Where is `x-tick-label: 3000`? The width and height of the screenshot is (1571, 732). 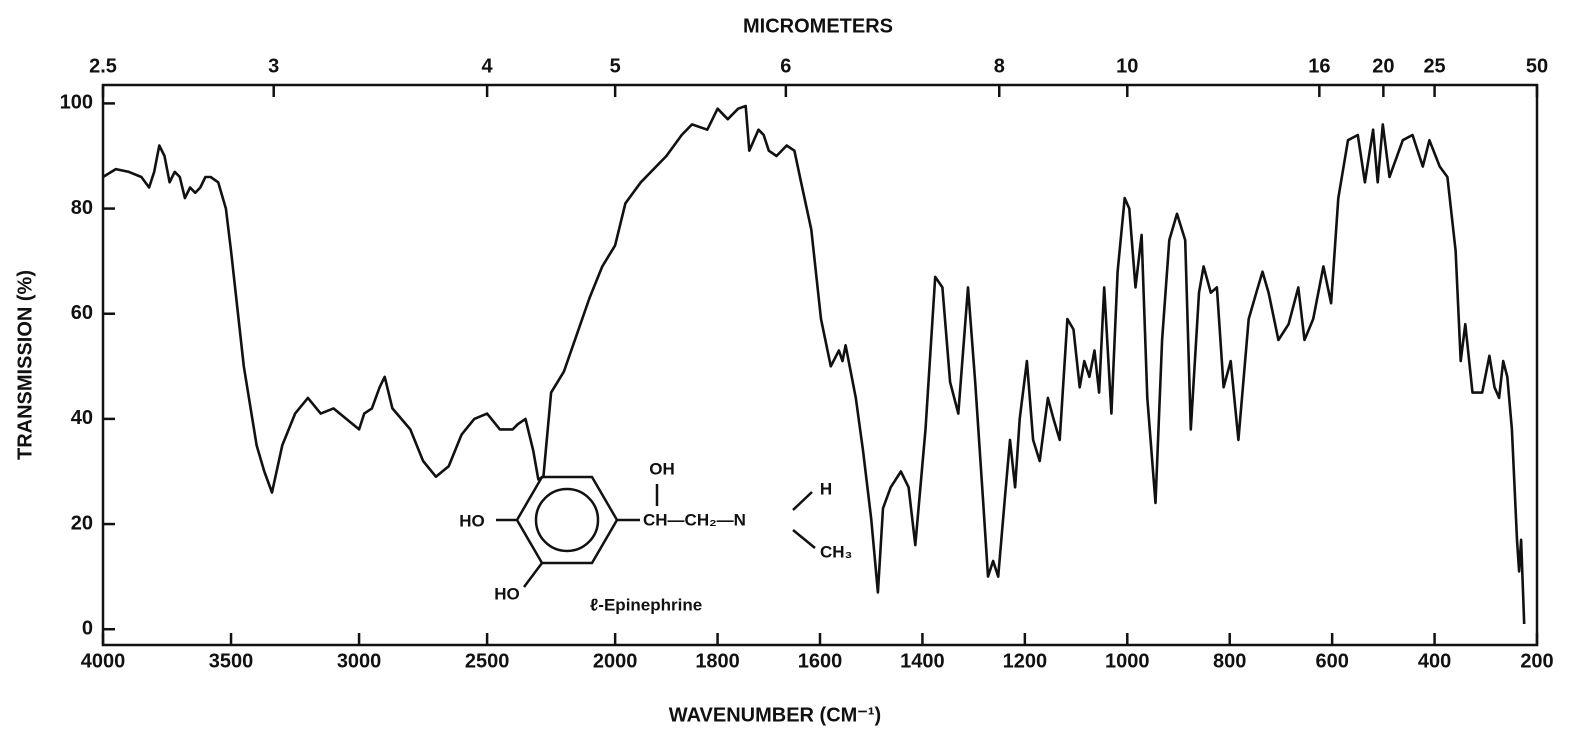
x-tick-label: 3000 is located at coordinates (359, 661).